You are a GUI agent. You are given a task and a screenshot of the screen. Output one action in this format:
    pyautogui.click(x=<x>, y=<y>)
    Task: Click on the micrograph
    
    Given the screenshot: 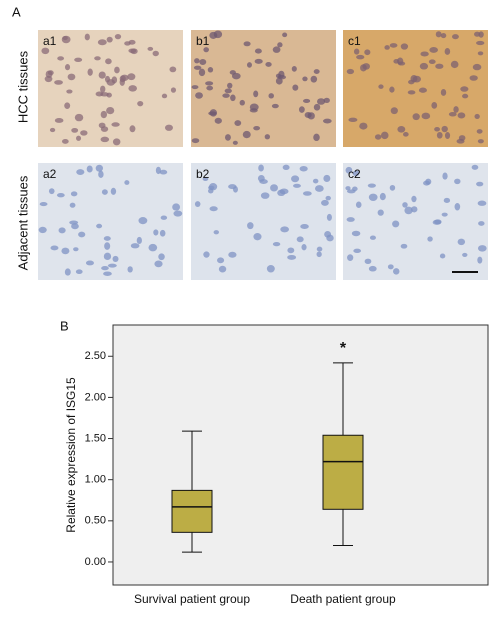 What is the action you would take?
    pyautogui.click(x=110, y=221)
    